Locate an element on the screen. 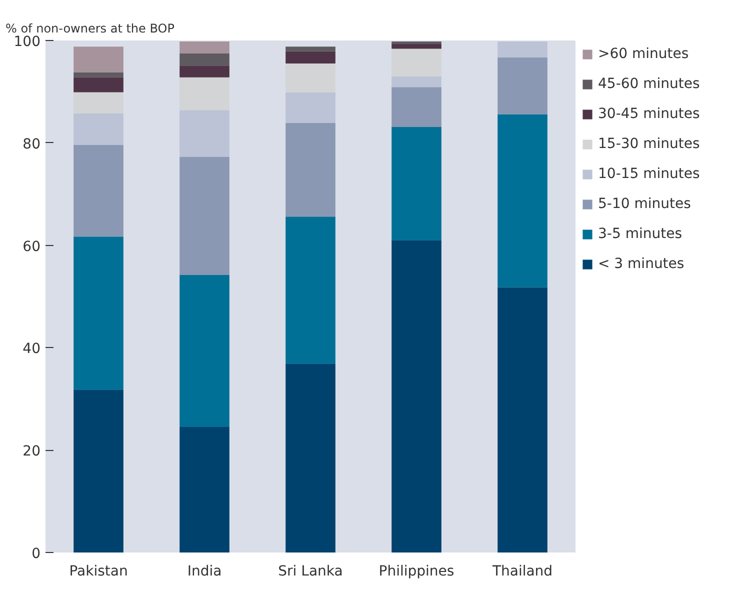 The image size is (744, 594). y-tick-label: 40 is located at coordinates (31, 349).